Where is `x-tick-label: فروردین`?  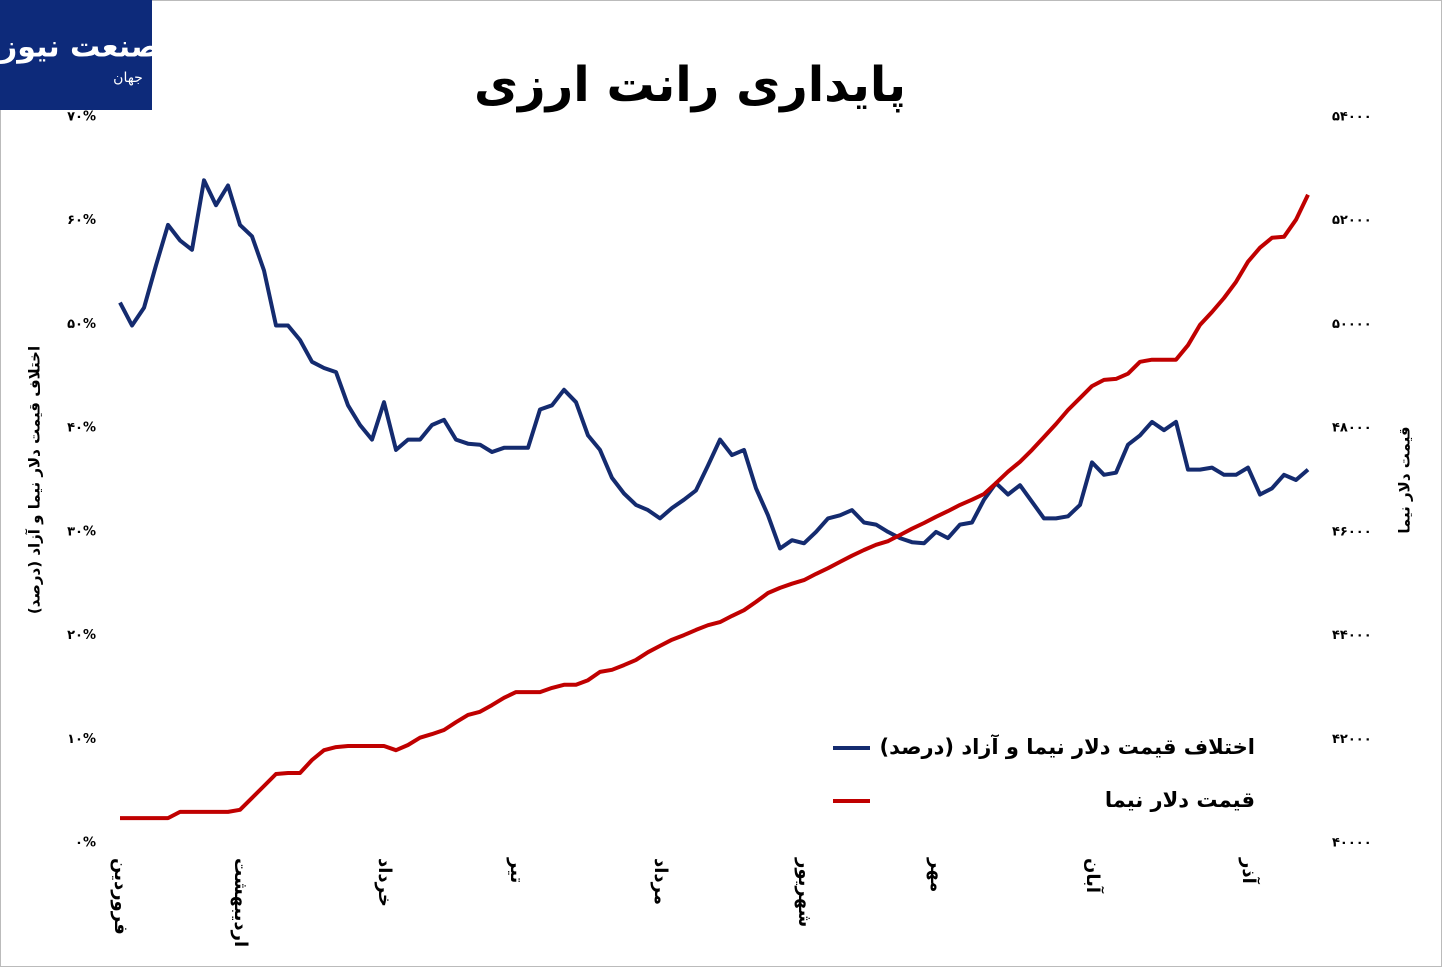
x-tick-label: فروردین is located at coordinates (120, 896).